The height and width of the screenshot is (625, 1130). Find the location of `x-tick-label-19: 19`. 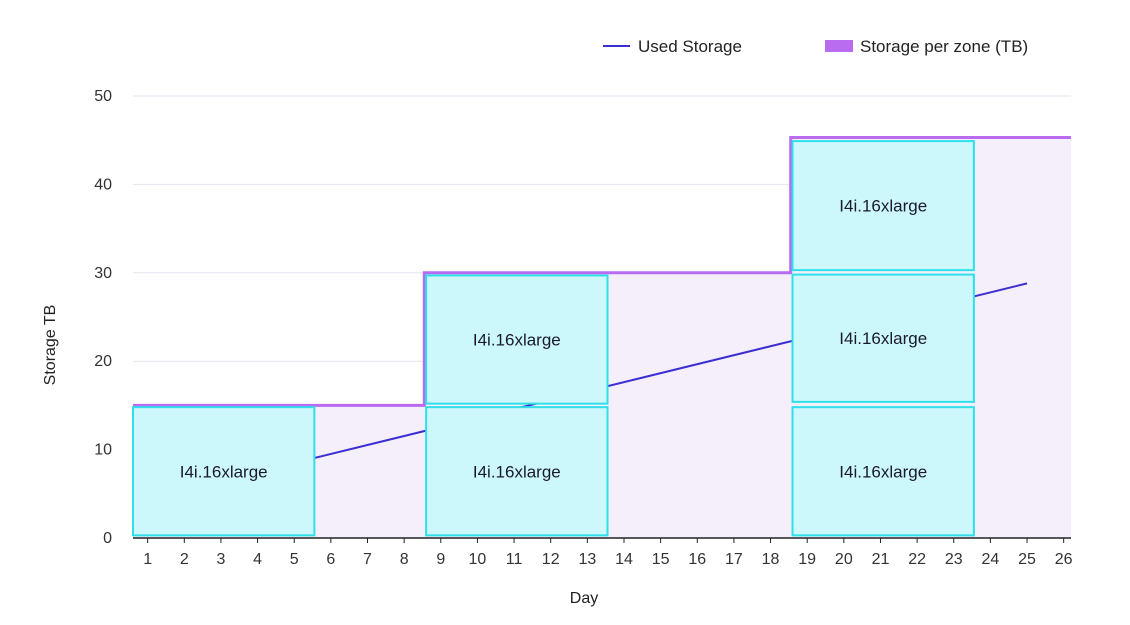

x-tick-label-19: 19 is located at coordinates (807, 559).